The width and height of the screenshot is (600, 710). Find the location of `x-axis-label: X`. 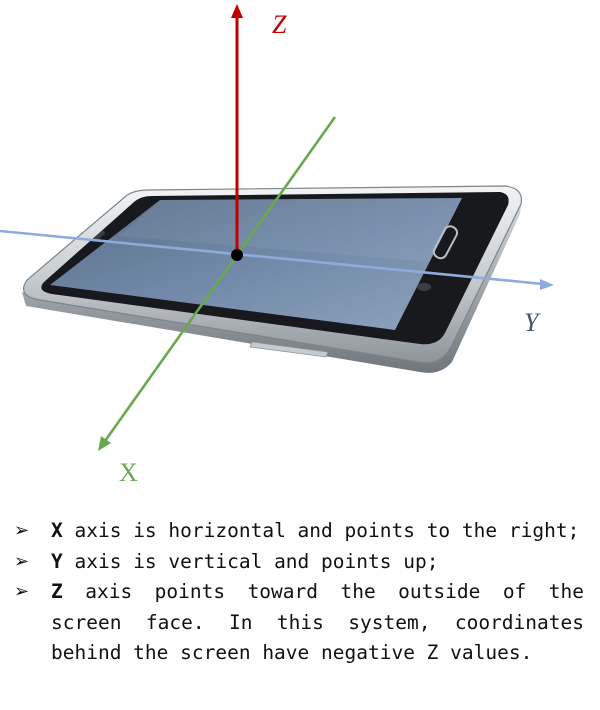

x-axis-label: X is located at coordinates (128, 472).